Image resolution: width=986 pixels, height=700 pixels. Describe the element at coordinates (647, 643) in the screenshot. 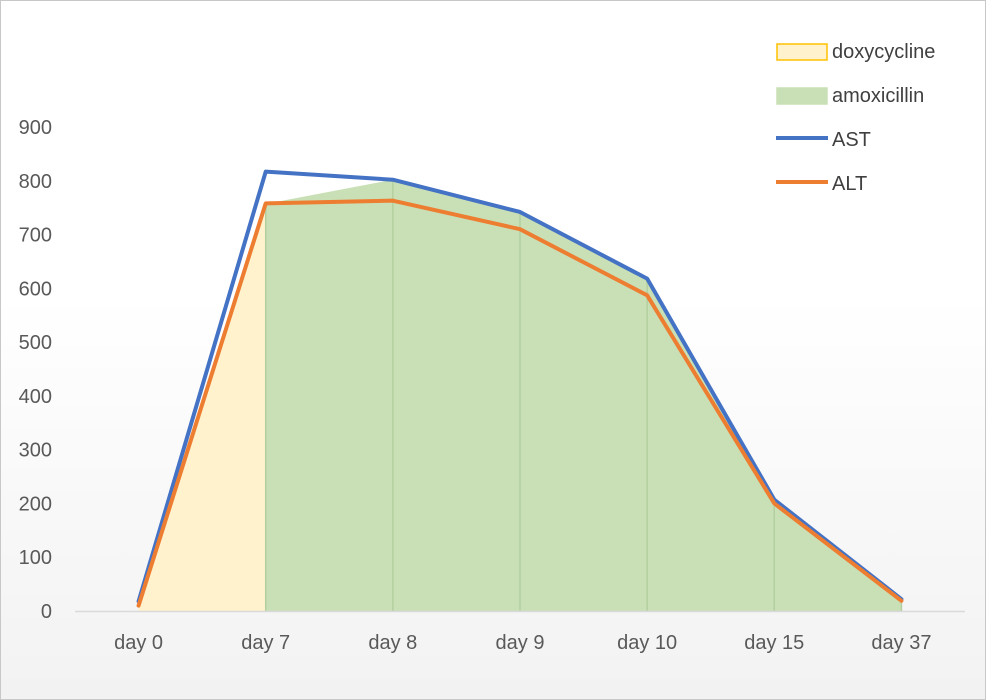

I see `x-tick-label: day 10` at that location.